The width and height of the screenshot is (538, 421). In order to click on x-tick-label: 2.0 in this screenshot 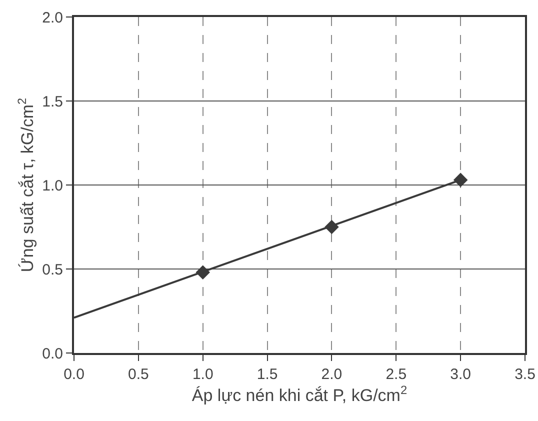, I will do `click(331, 374)`.